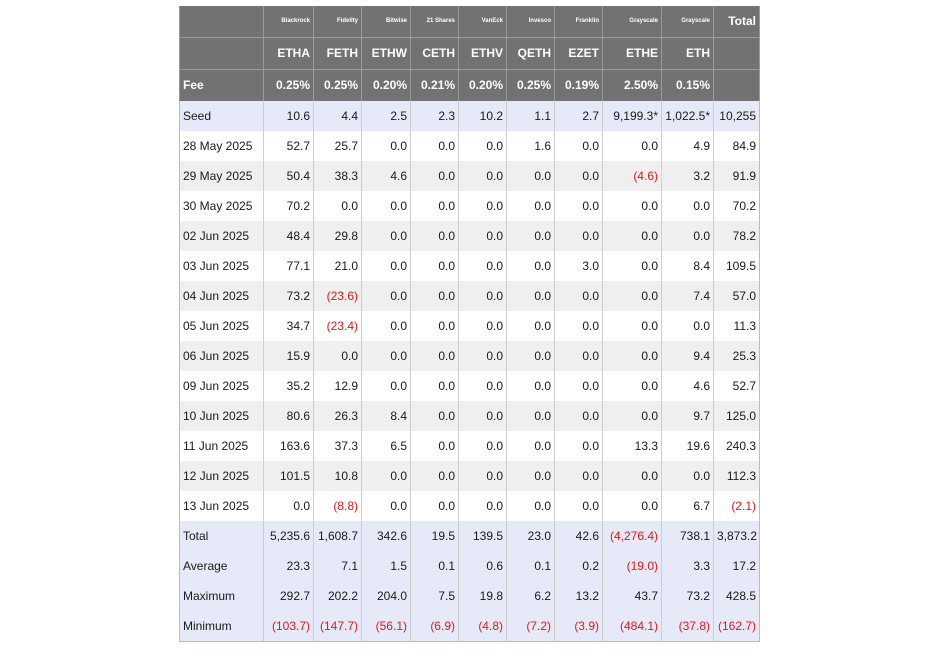 The width and height of the screenshot is (942, 653). What do you see at coordinates (386, 596) in the screenshot?
I see `flow-cell: 204.0` at bounding box center [386, 596].